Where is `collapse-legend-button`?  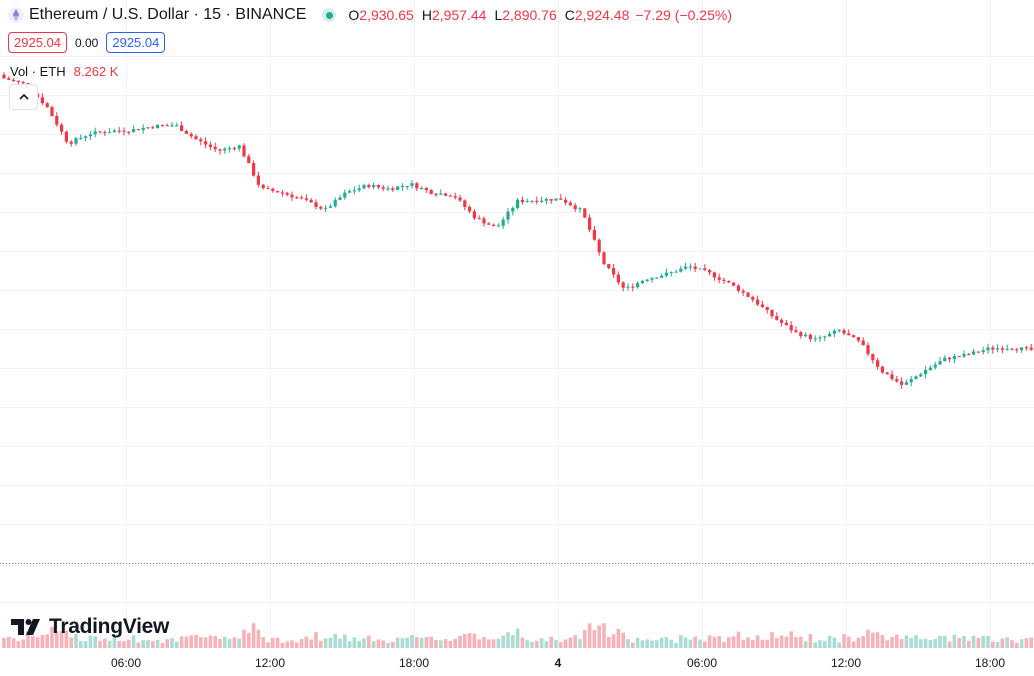 collapse-legend-button is located at coordinates (23, 97).